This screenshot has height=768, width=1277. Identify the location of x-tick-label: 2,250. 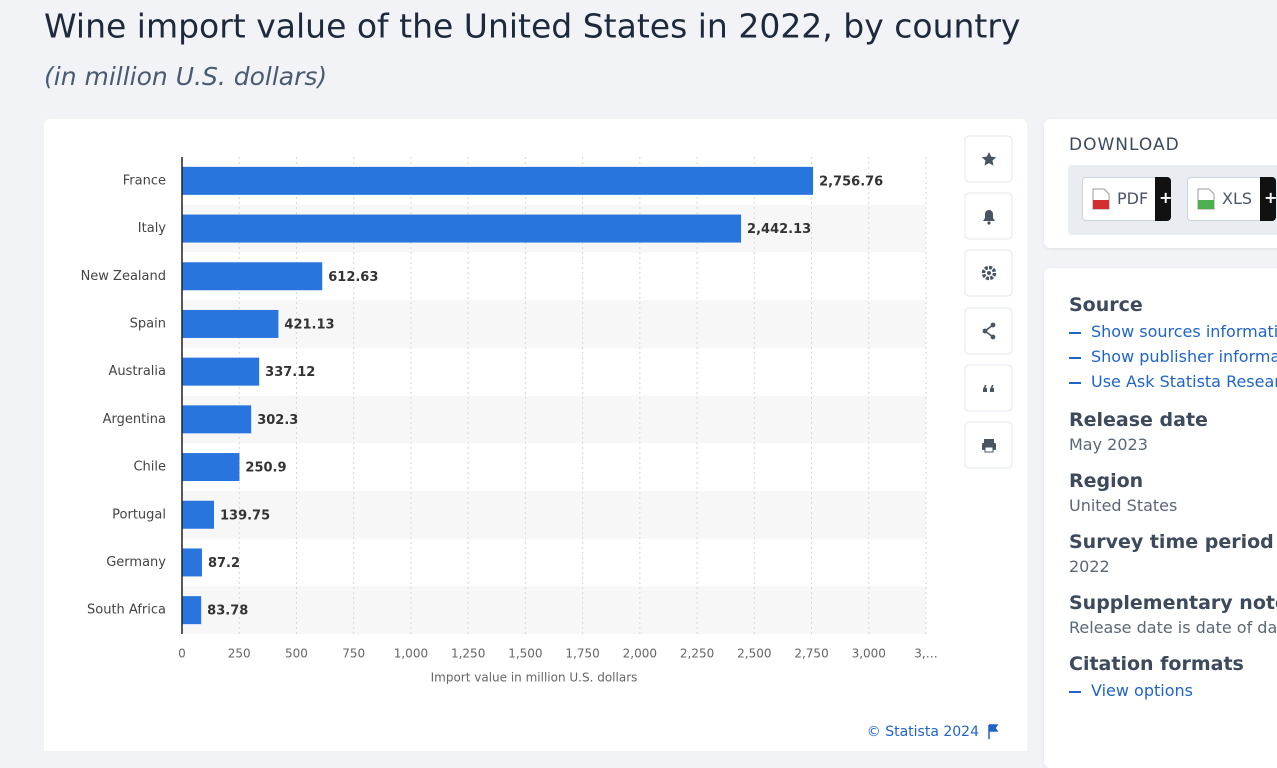
(697, 654).